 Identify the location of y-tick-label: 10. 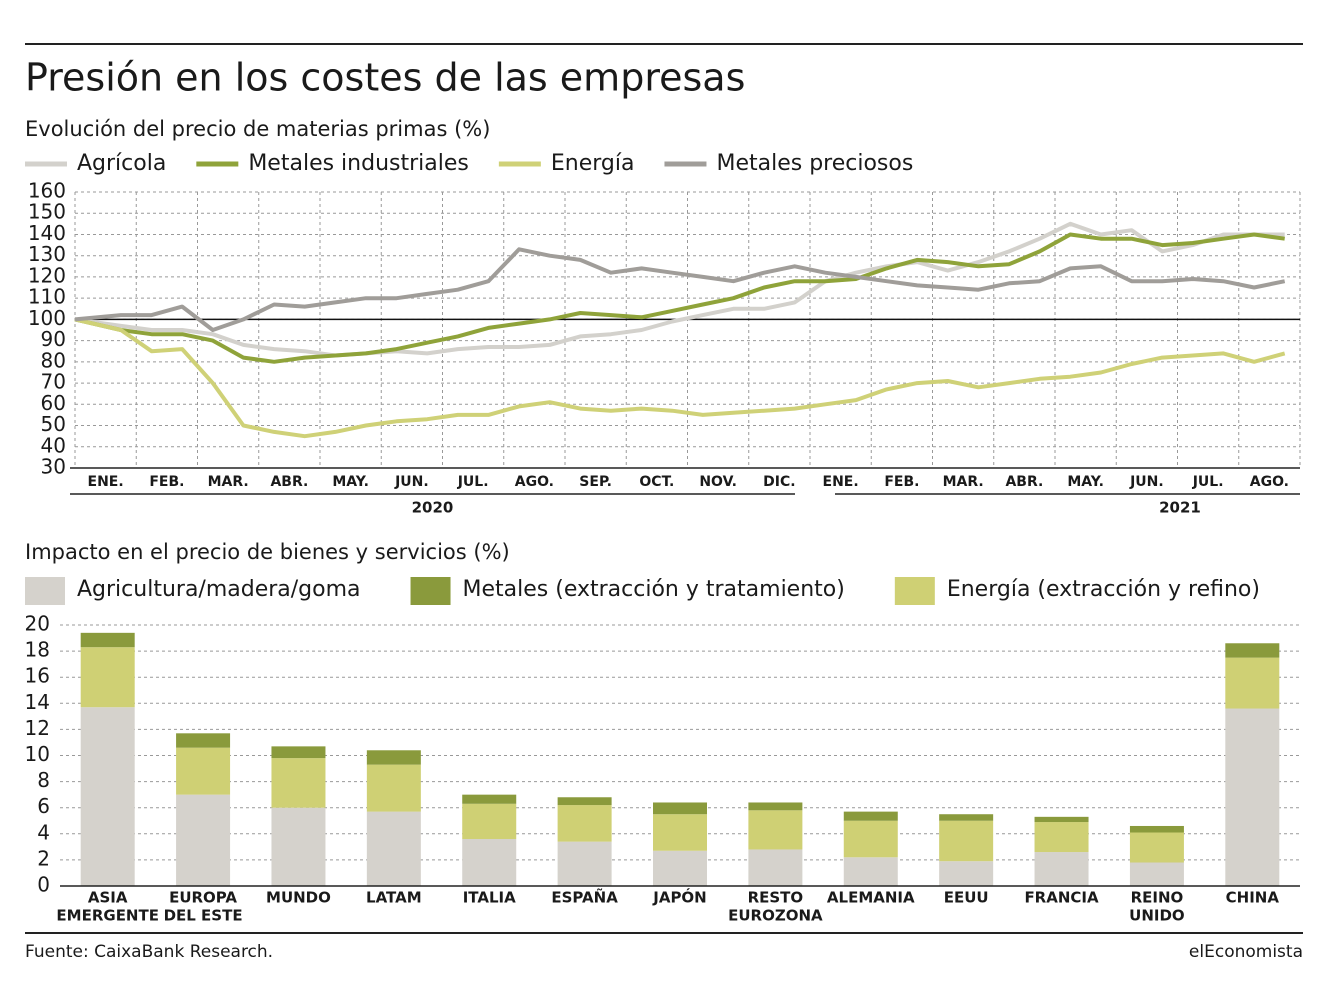
(37, 754).